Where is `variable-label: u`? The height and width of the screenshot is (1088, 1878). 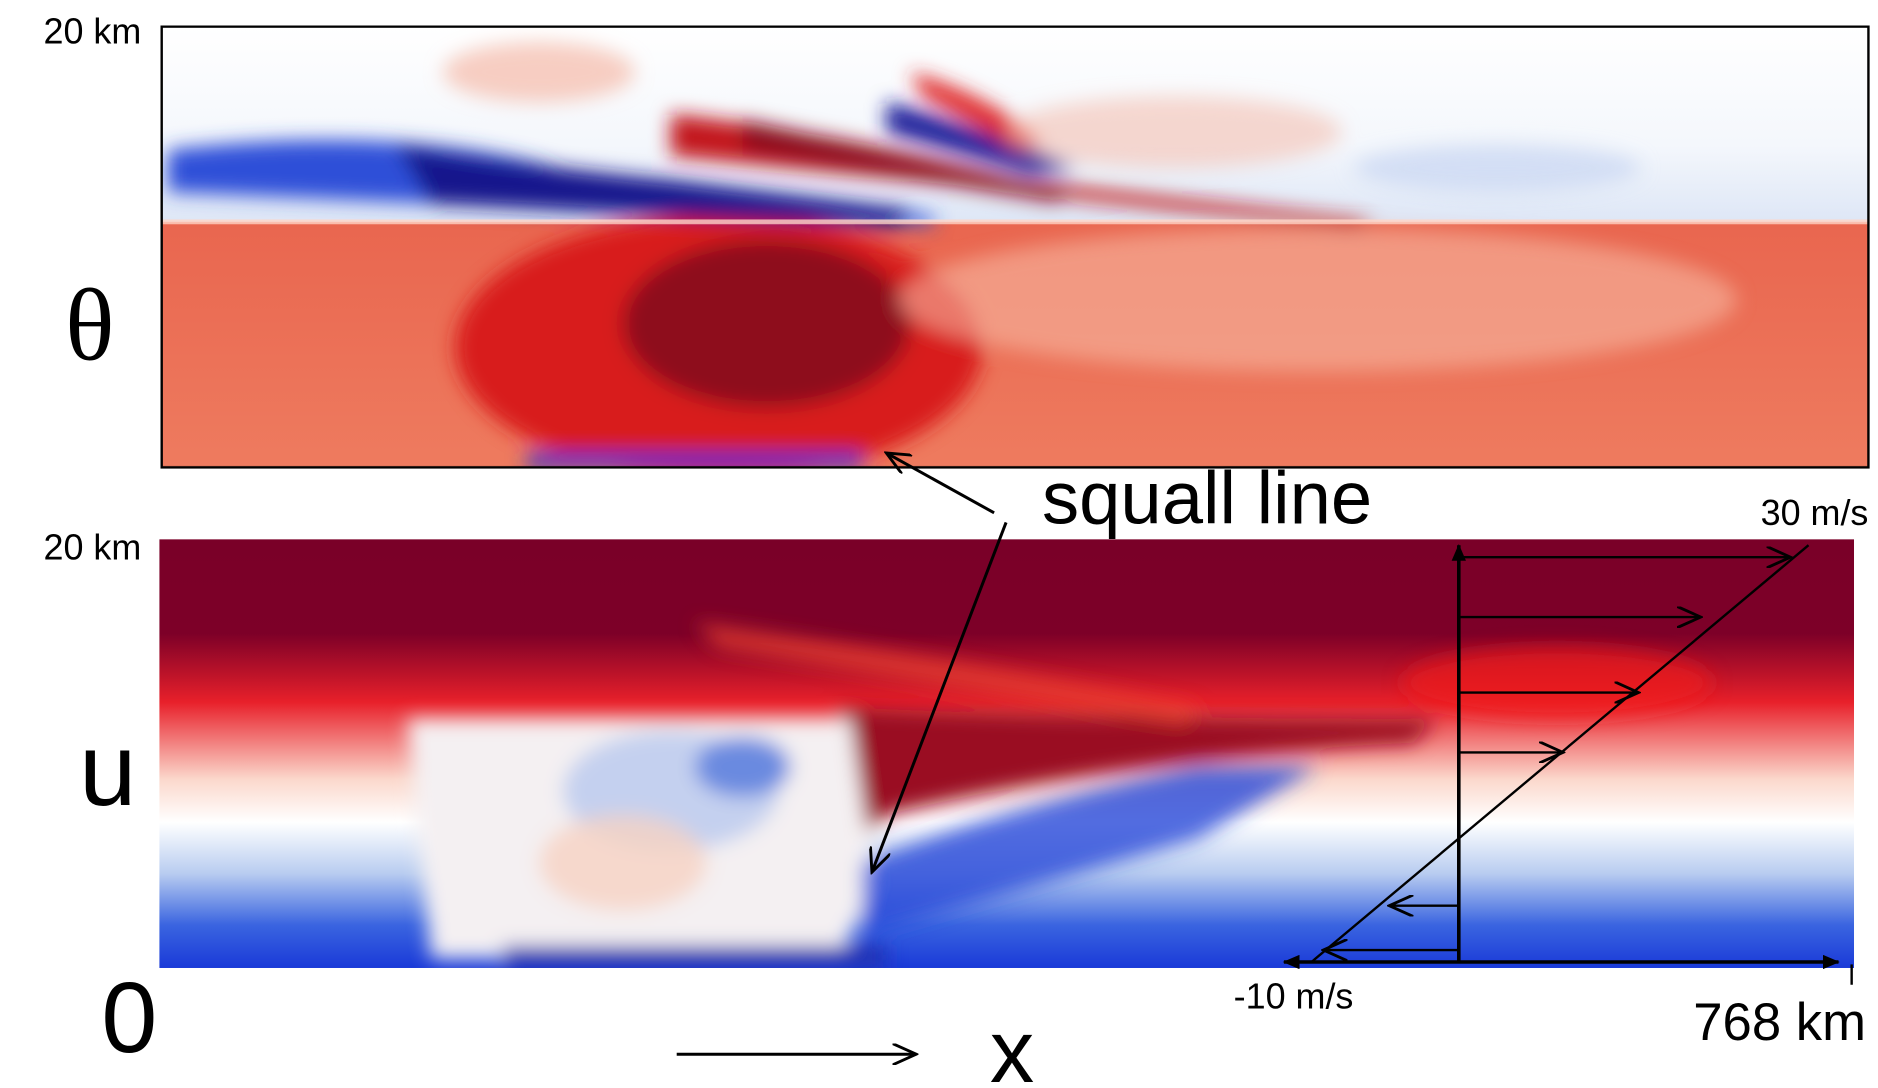 variable-label: u is located at coordinates (107, 769).